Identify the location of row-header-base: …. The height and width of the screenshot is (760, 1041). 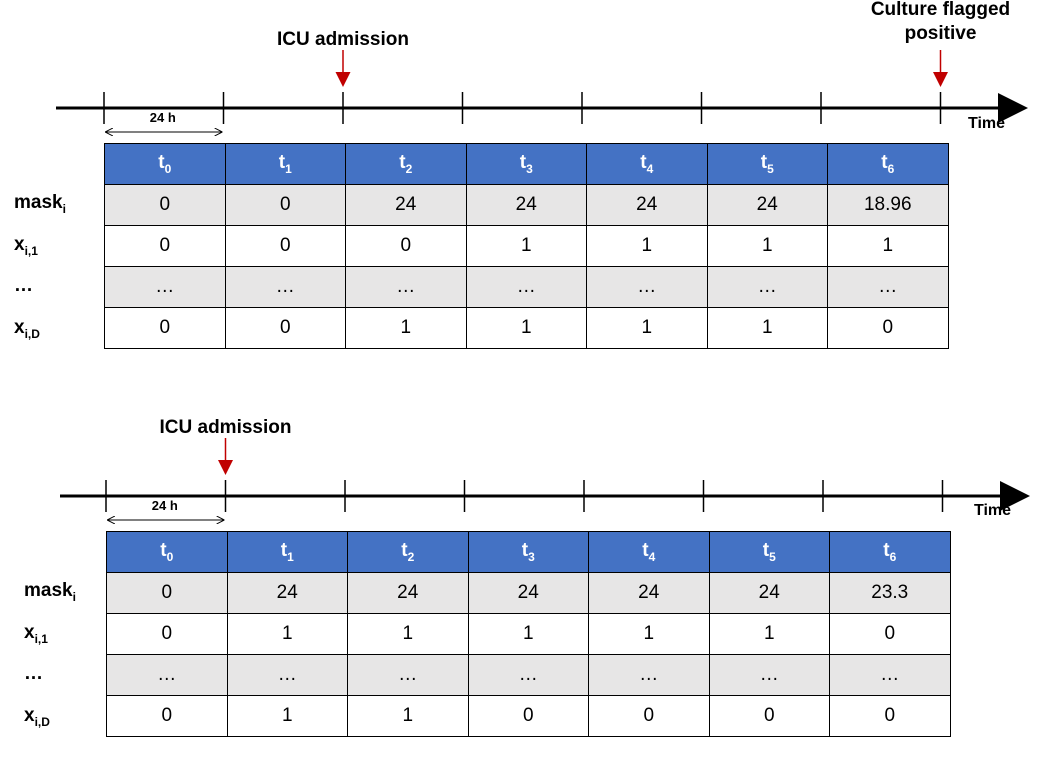
(33, 673).